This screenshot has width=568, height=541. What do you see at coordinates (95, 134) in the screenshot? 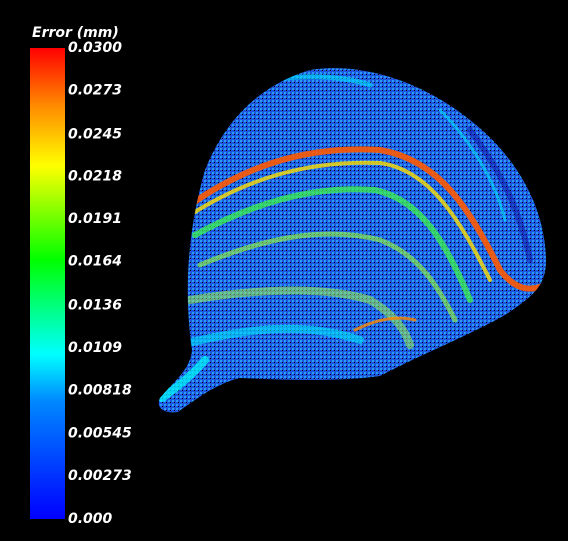
I see `colorbar-tick-label: 0.0245` at bounding box center [95, 134].